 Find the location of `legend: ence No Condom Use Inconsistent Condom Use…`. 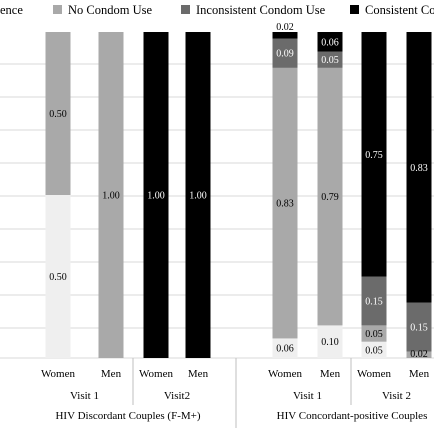

legend: ence No Condom Use Inconsistent Condom Use… is located at coordinates (217, 10).